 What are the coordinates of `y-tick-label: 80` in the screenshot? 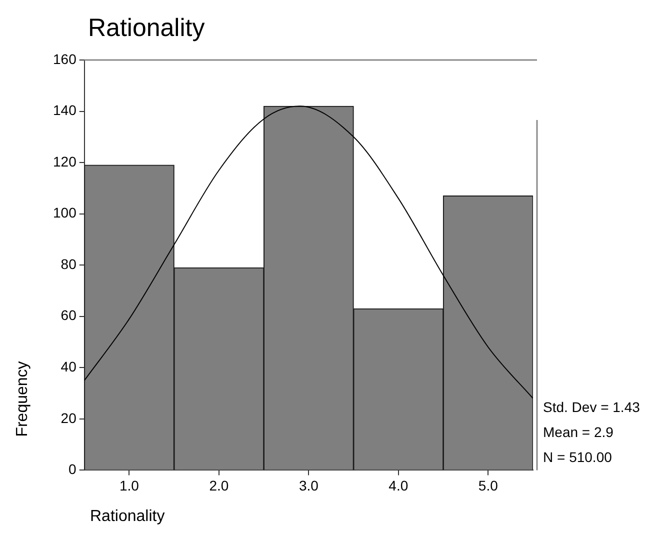 It's located at (68, 264).